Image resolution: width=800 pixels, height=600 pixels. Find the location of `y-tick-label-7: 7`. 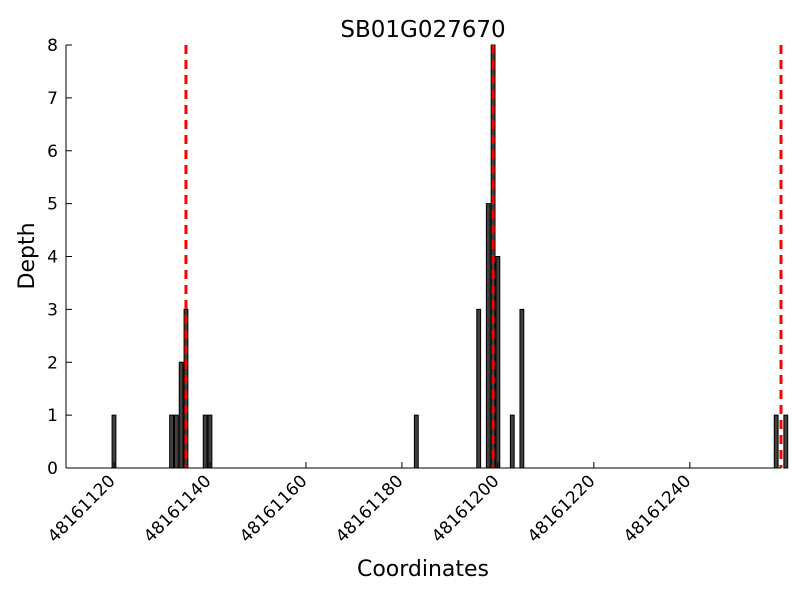

y-tick-label-7: 7 is located at coordinates (52, 99).